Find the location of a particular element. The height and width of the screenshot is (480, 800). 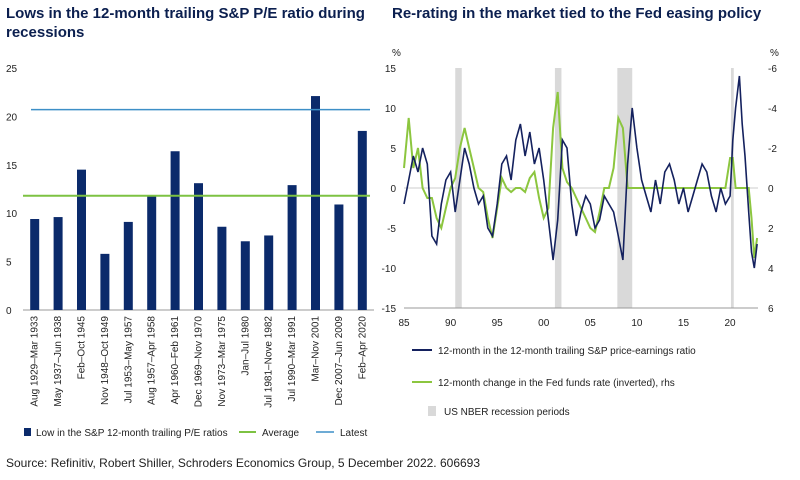

x-tick-label: 10 is located at coordinates (637, 323).